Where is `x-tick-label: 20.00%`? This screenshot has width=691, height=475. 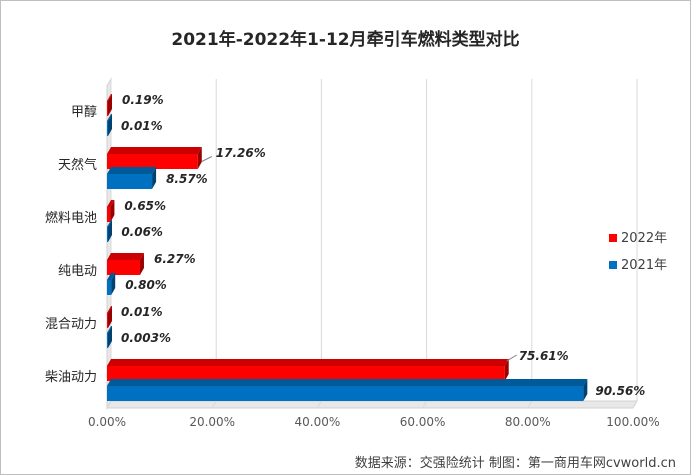
x-tick-label: 20.00% is located at coordinates (212, 422).